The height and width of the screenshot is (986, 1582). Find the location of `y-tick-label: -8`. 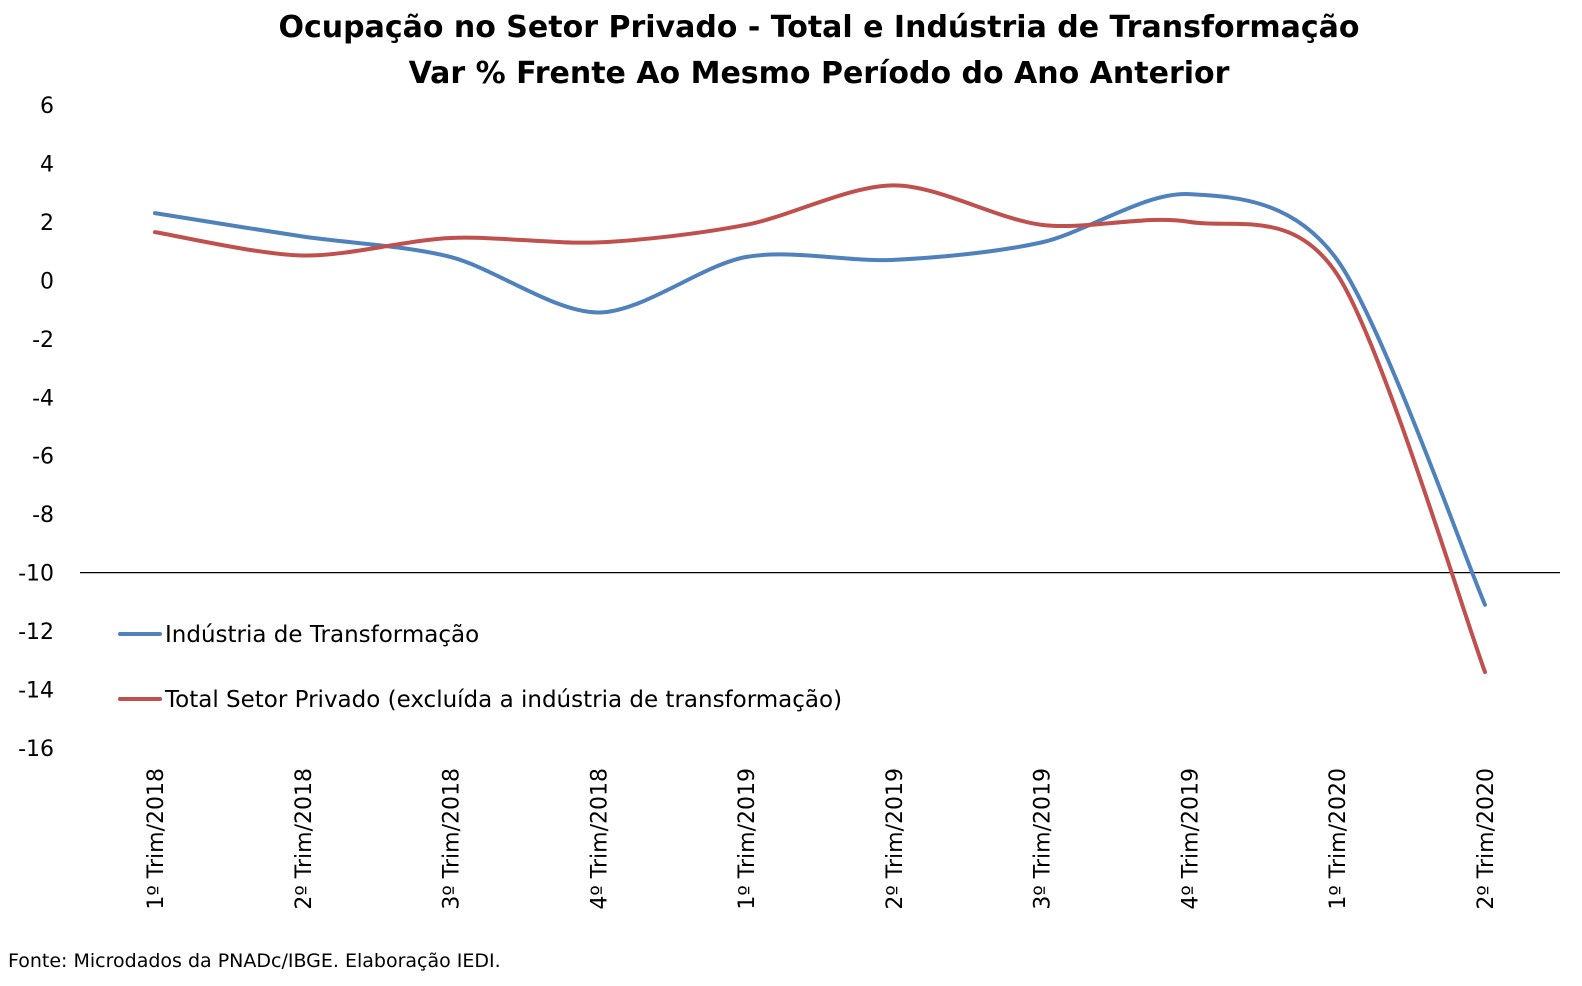

y-tick-label: -8 is located at coordinates (43, 515).